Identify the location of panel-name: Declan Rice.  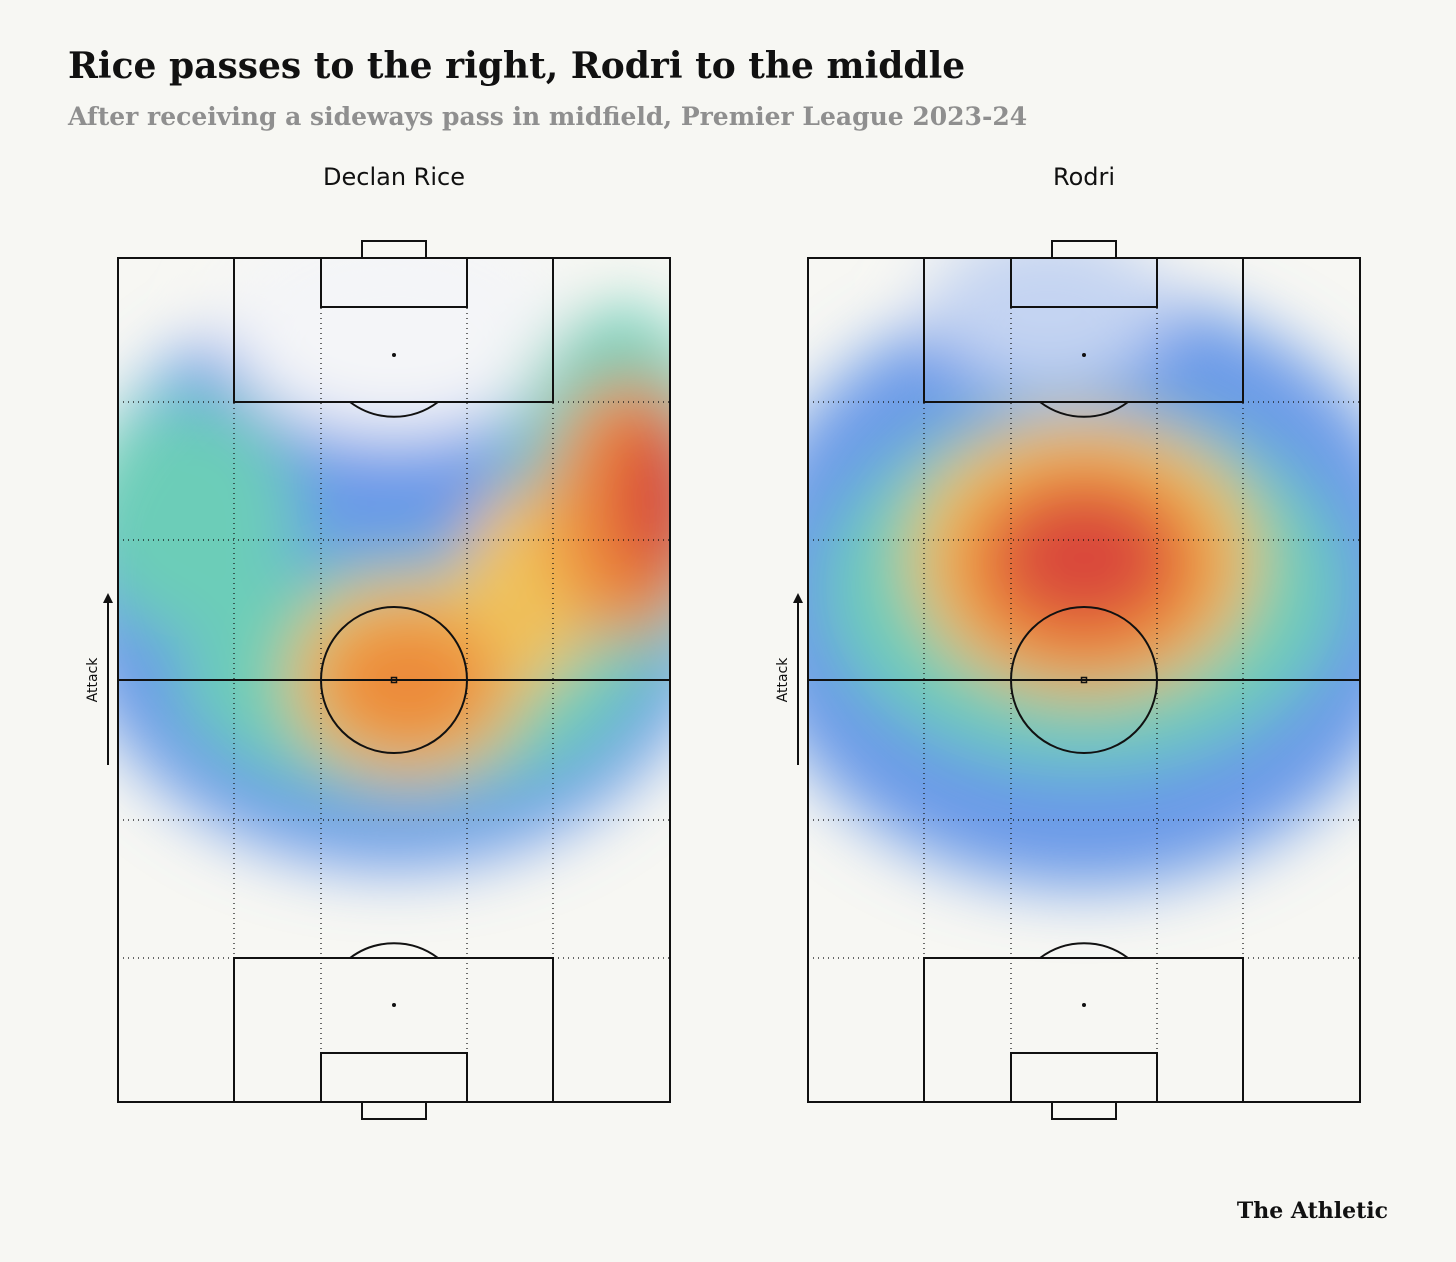
(394, 177).